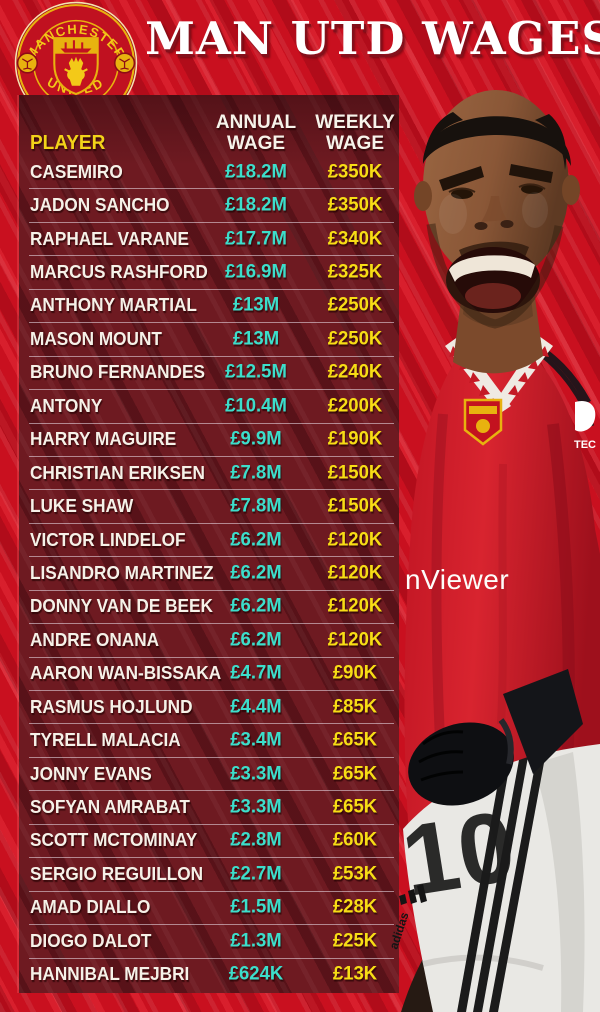 The image size is (600, 1012). I want to click on weekly-wage: £85K, so click(355, 706).